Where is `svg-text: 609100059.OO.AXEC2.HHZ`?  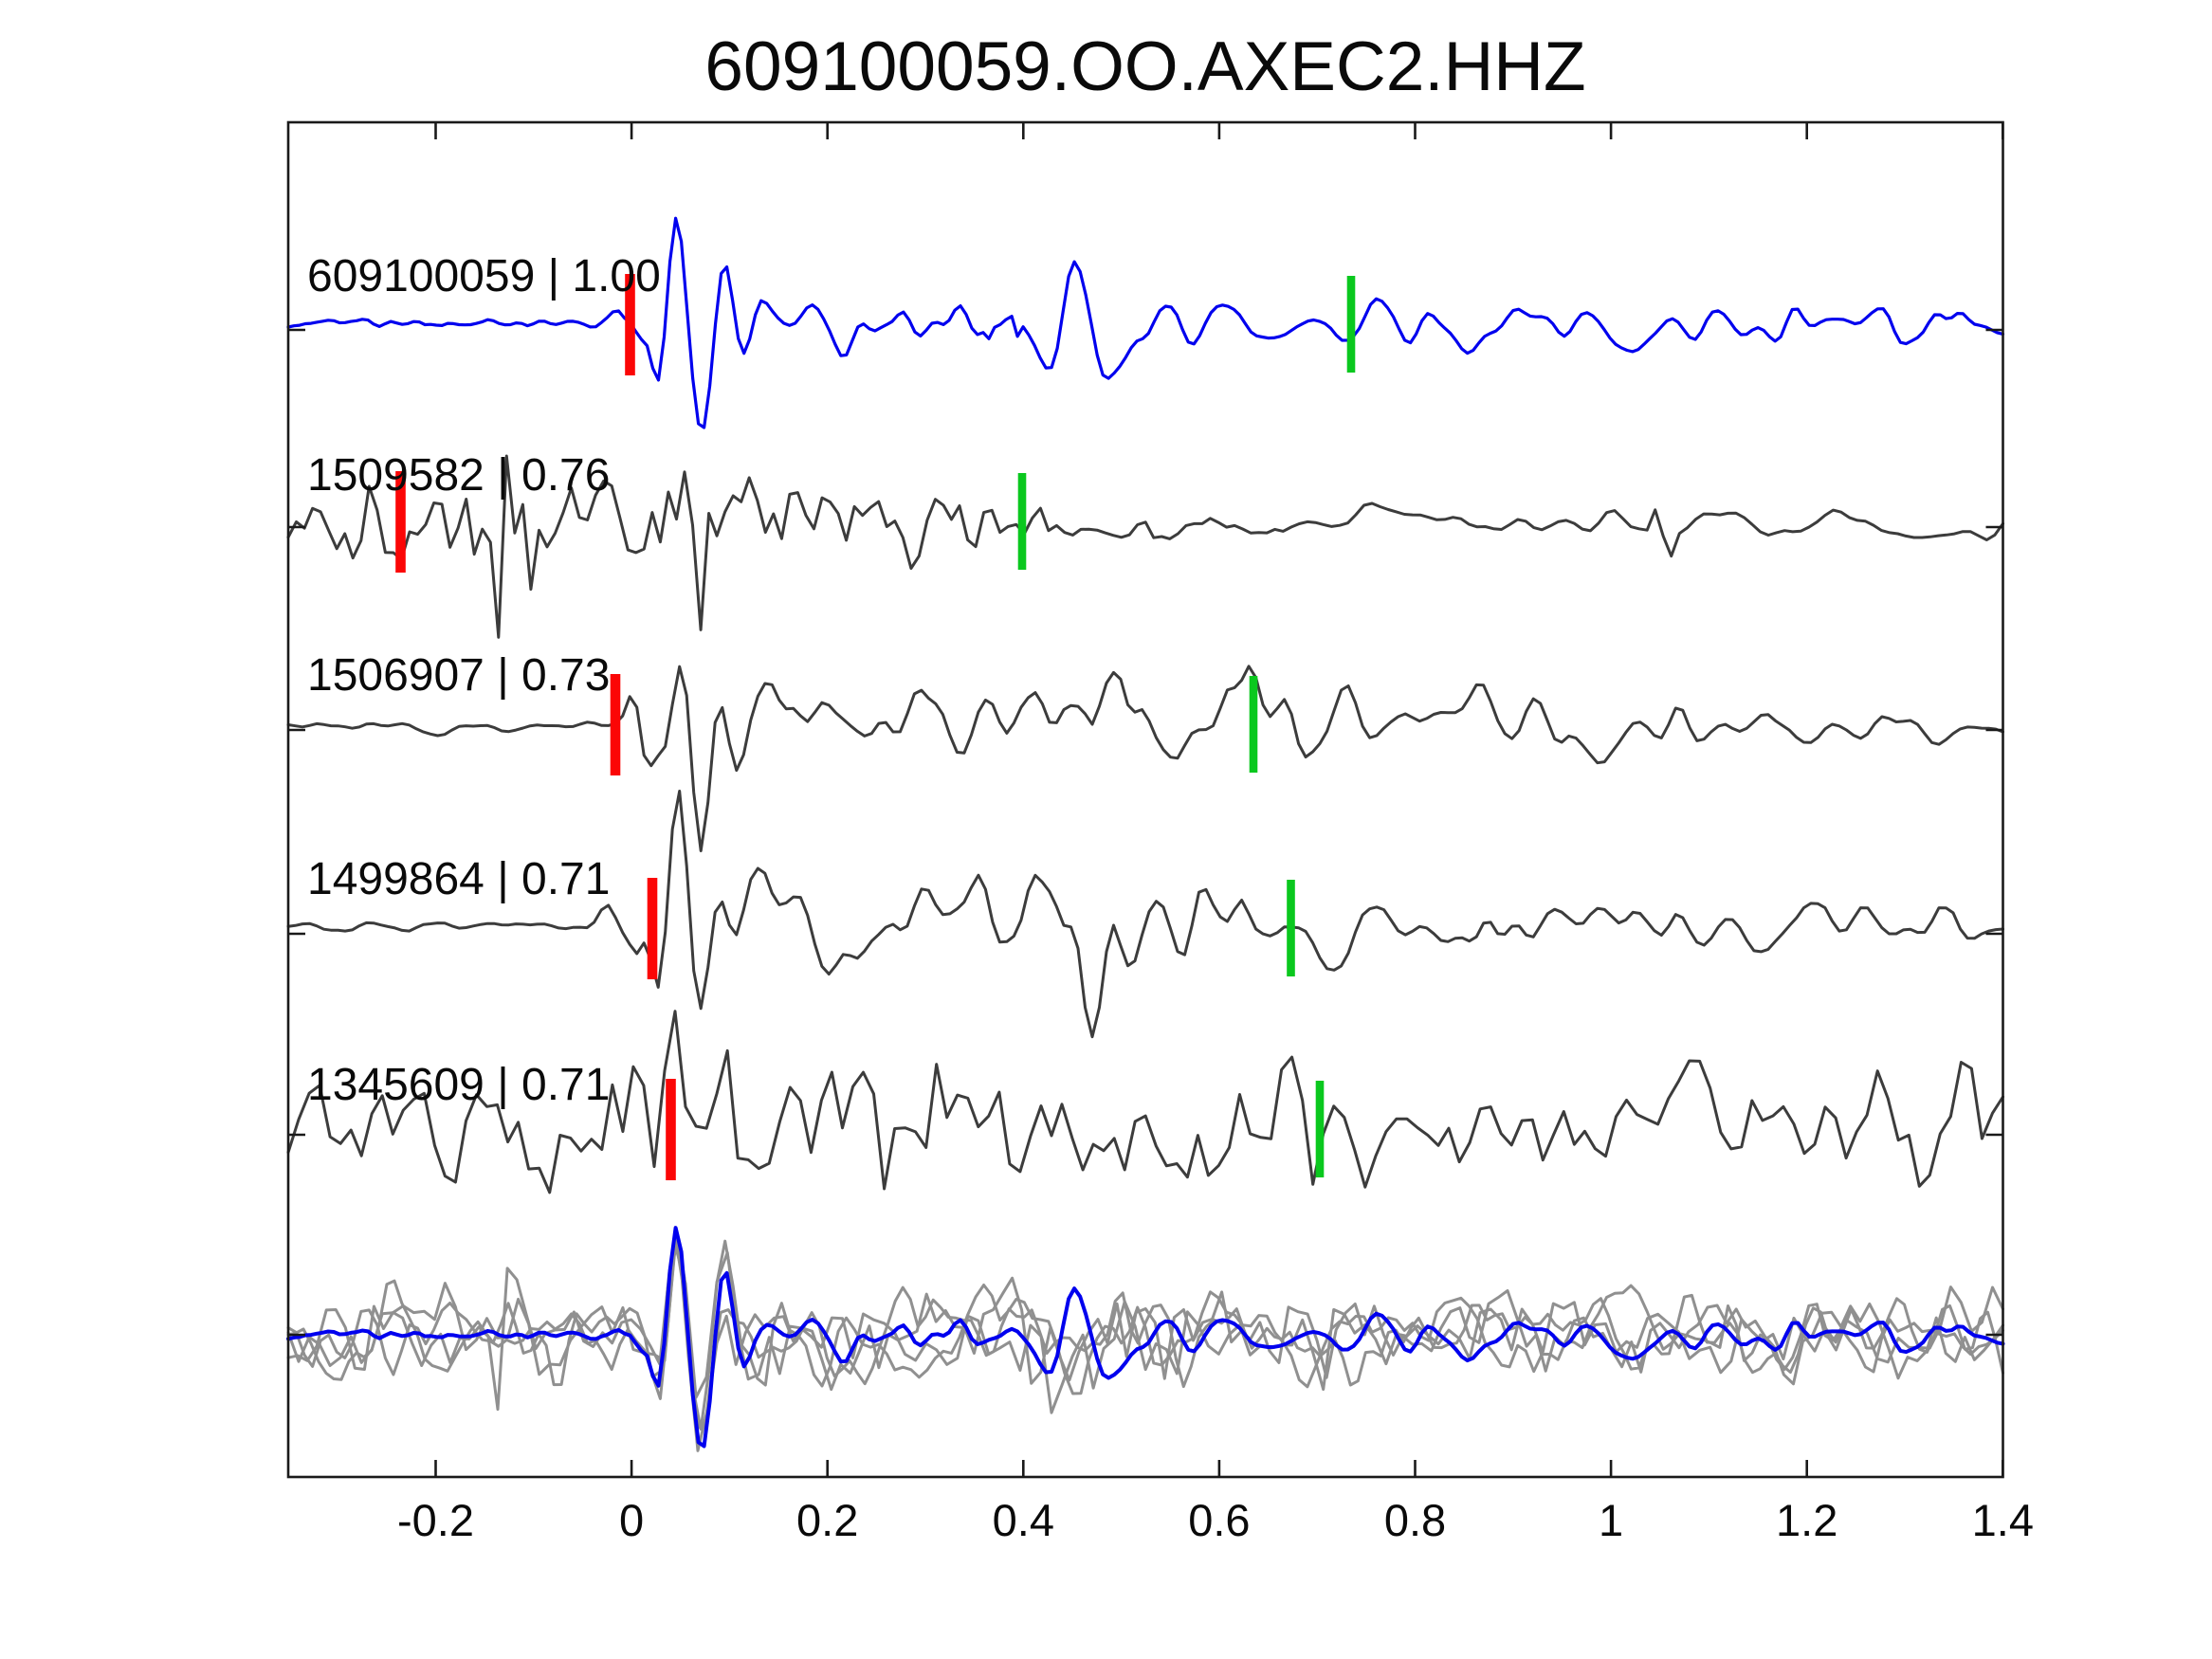 svg-text: 609100059.OO.AXEC2.HHZ is located at coordinates (1144, 66).